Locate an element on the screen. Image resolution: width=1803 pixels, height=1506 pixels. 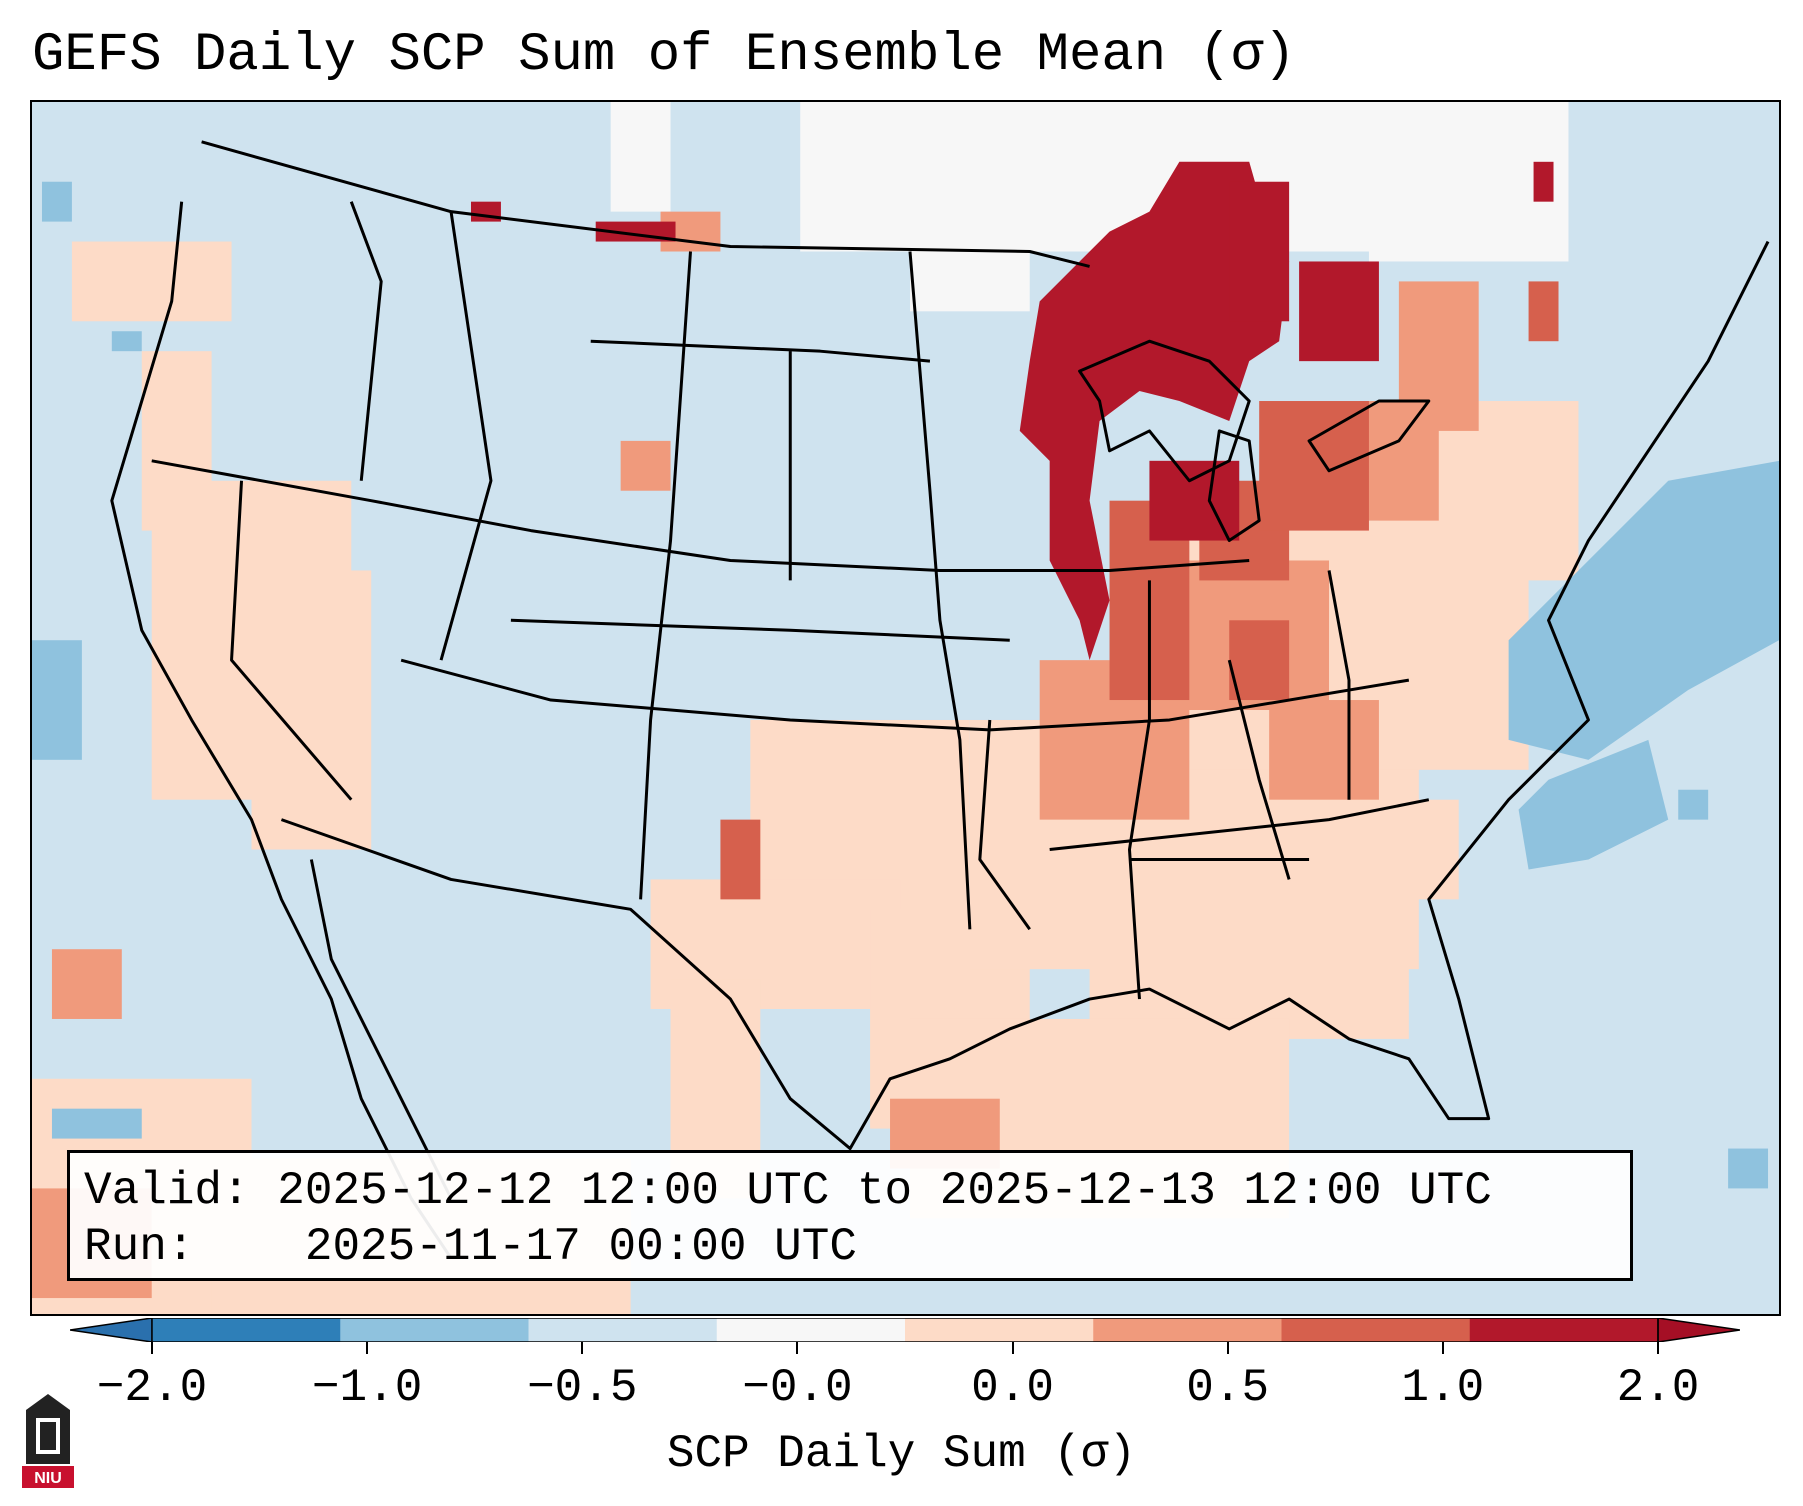
colorbar-extend-low is located at coordinates (111, 1330).